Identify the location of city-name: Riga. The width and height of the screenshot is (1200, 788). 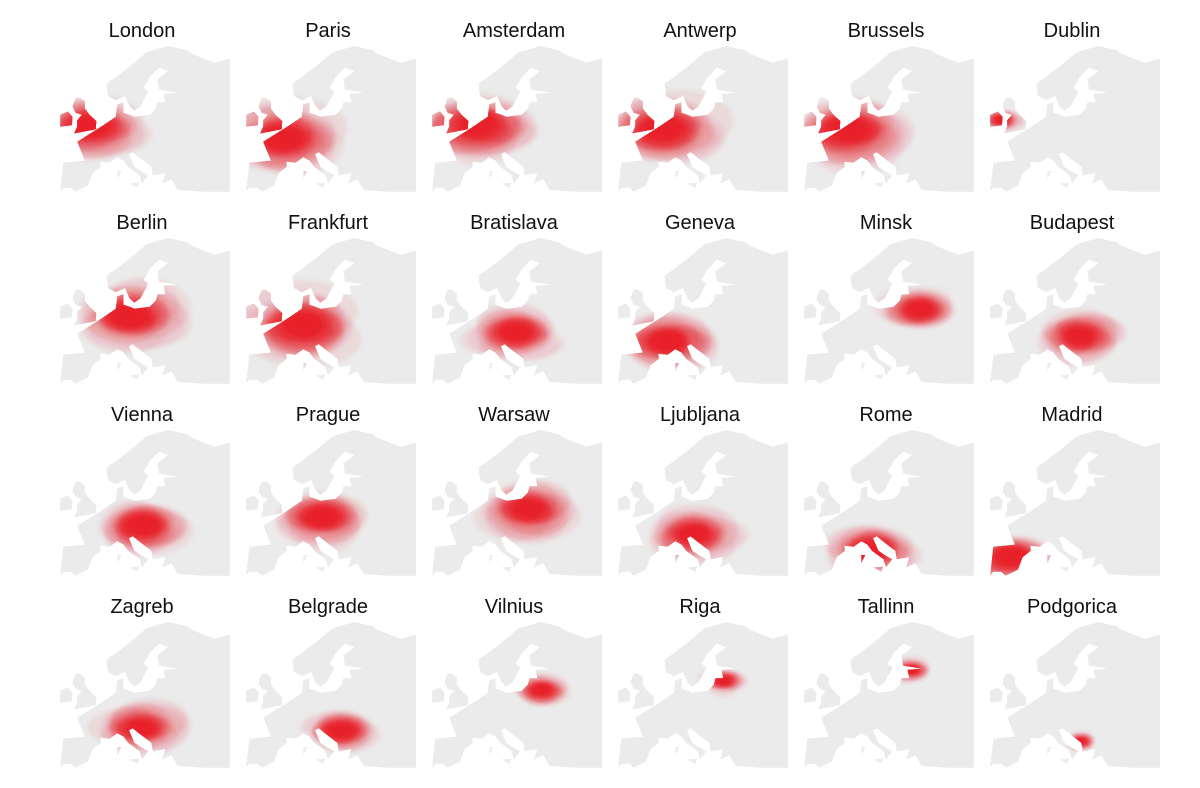
(700, 607).